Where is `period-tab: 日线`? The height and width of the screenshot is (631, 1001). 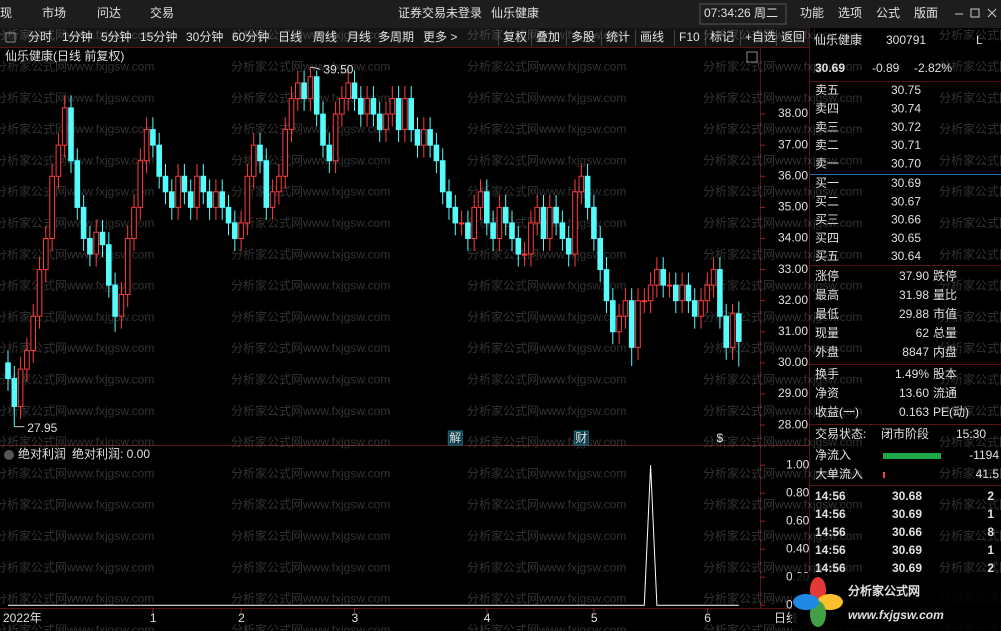 period-tab: 日线 is located at coordinates (290, 37).